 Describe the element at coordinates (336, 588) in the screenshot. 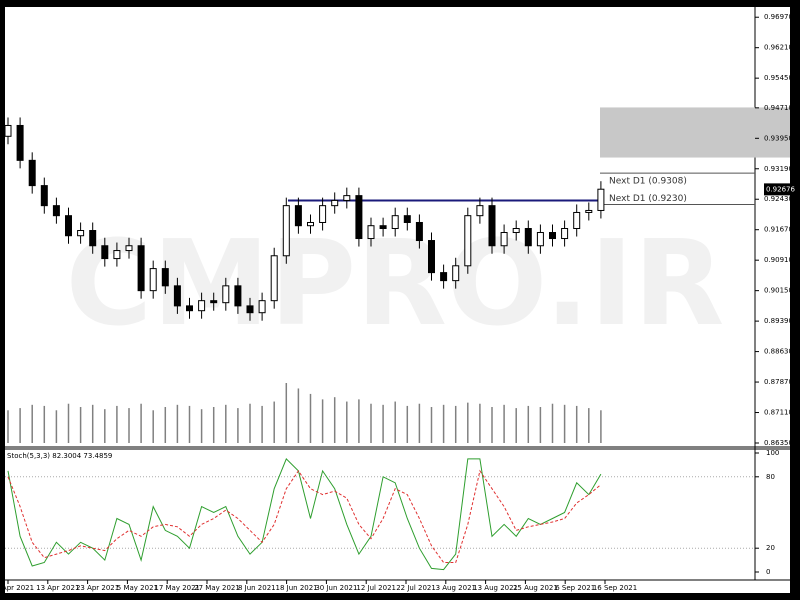

I see `x-tick-label: 30 Jun 2021` at that location.